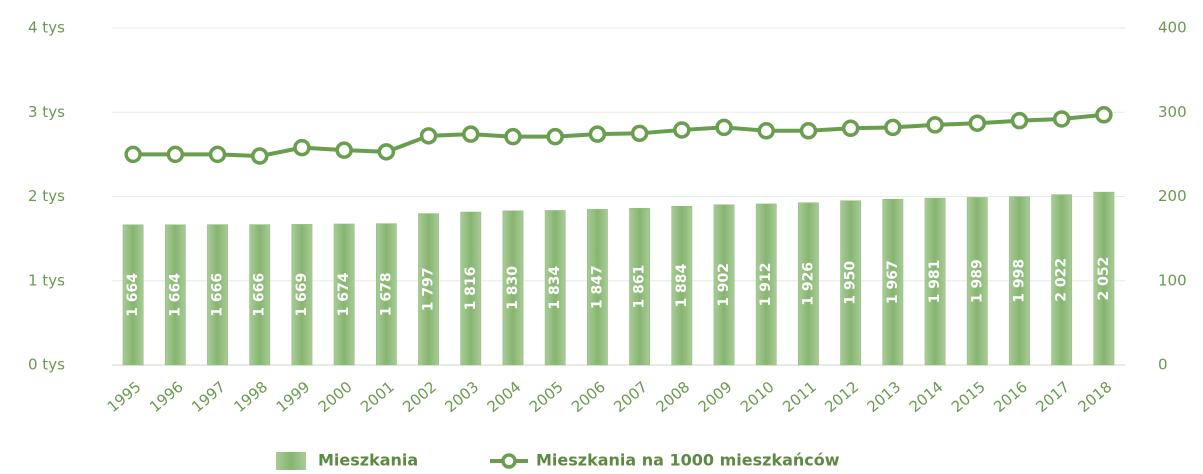 Image resolution: width=1203 pixels, height=474 pixels. I want to click on x-tick-label: 2012, so click(841, 397).